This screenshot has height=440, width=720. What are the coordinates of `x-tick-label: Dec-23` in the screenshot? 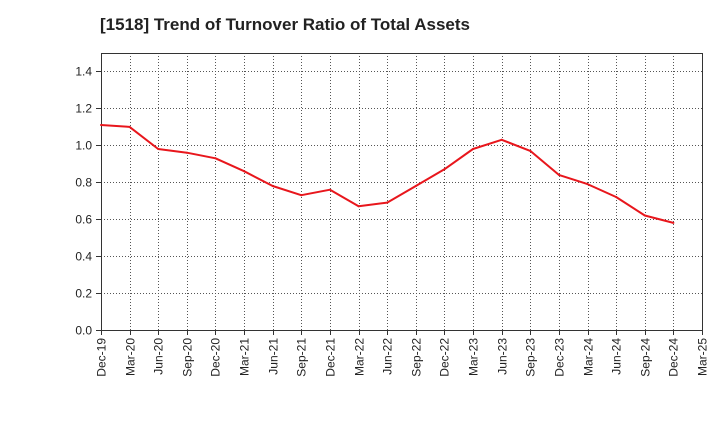 It's located at (560, 357).